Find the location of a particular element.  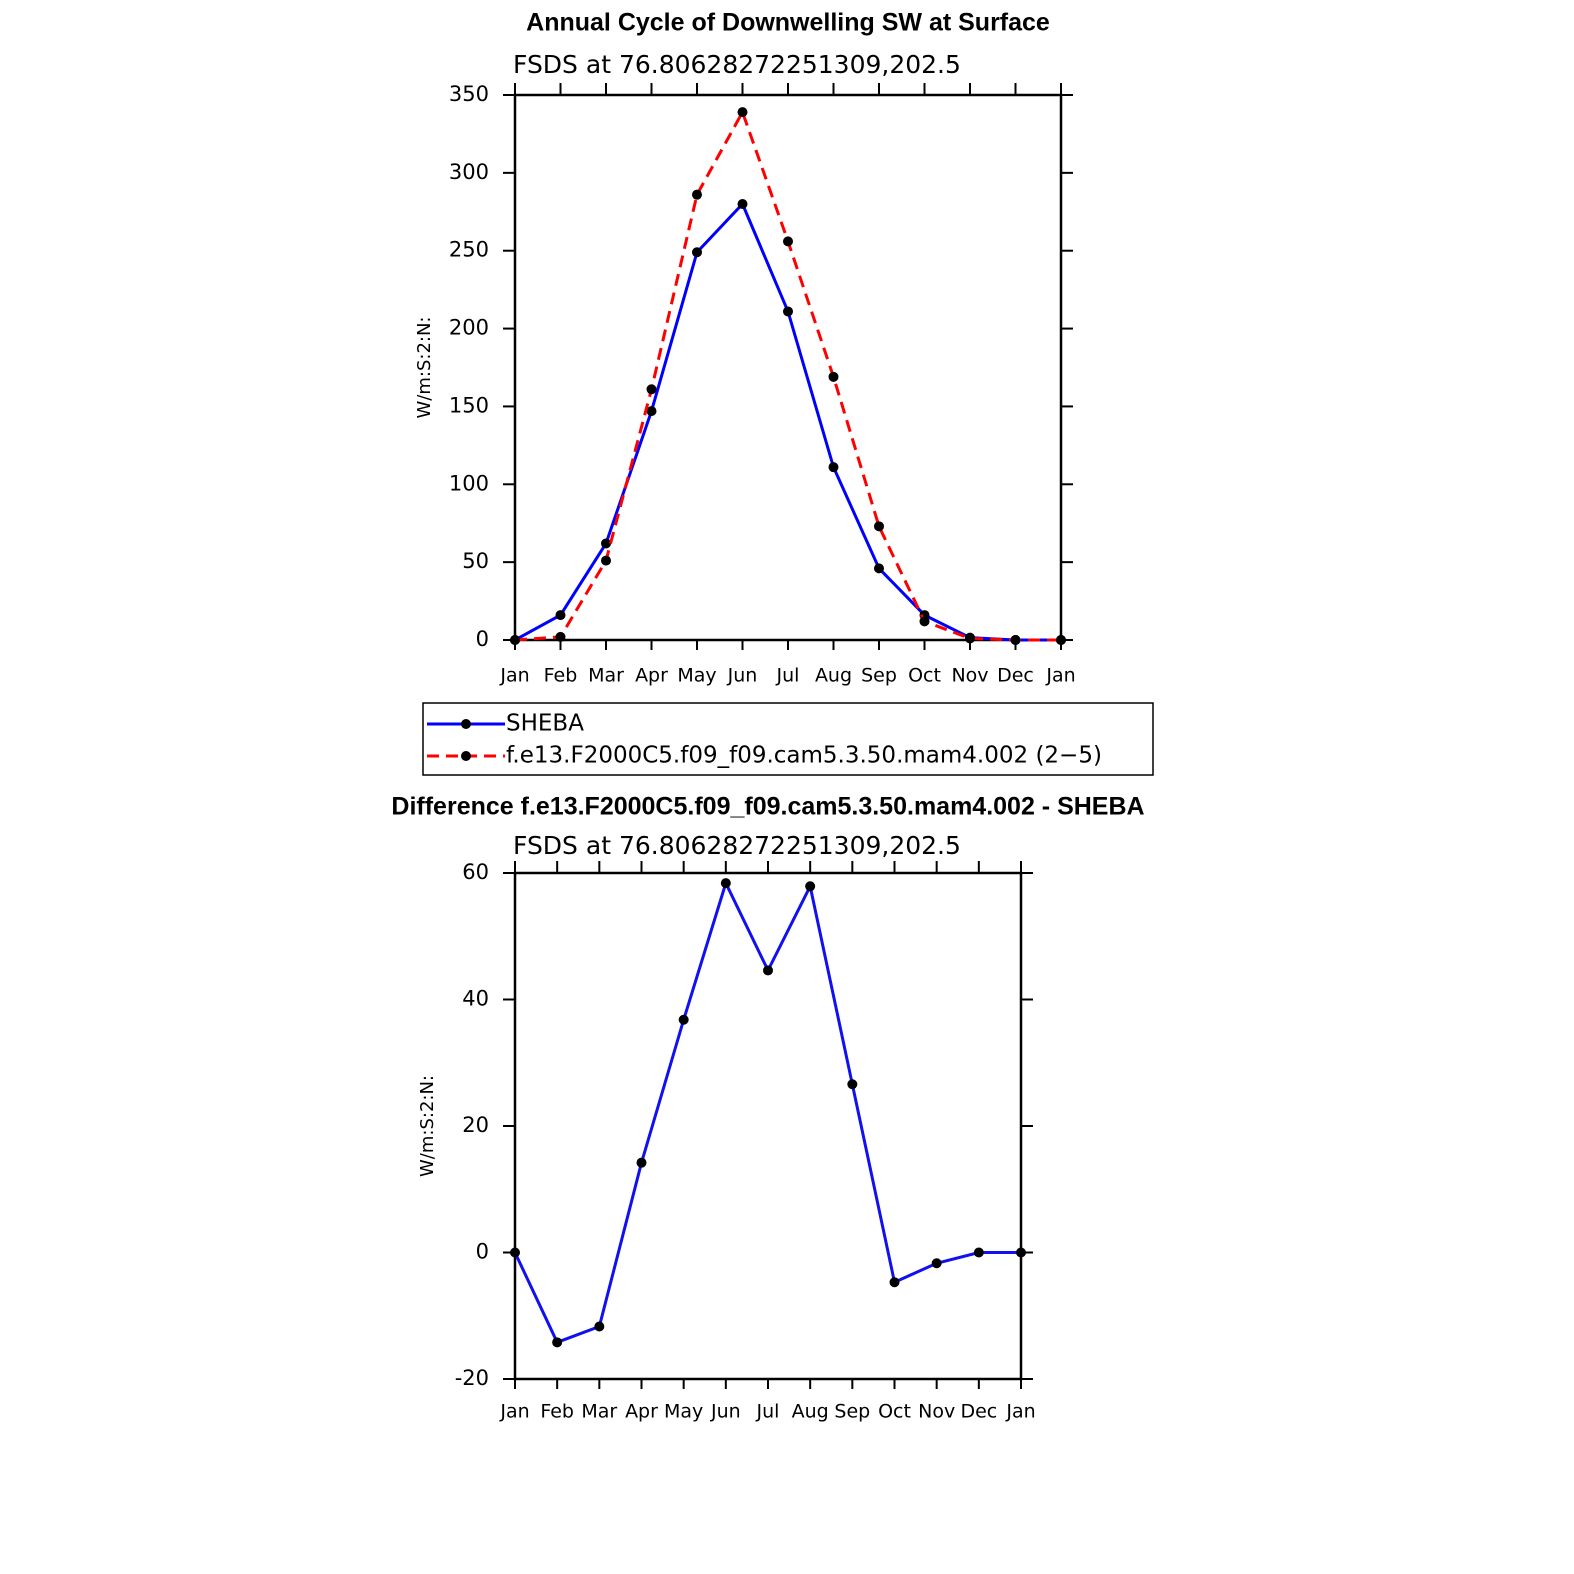

y-tick-label: 20 is located at coordinates (475, 1125).